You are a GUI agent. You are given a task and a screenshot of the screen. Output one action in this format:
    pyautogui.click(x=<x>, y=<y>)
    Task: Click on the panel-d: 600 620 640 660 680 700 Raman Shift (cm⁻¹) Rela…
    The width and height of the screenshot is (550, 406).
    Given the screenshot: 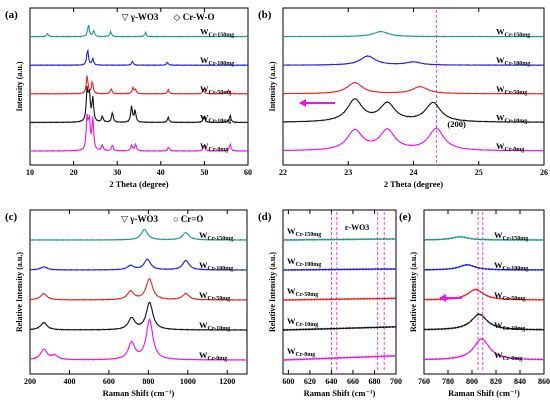 What is the action you would take?
    pyautogui.click(x=330, y=303)
    